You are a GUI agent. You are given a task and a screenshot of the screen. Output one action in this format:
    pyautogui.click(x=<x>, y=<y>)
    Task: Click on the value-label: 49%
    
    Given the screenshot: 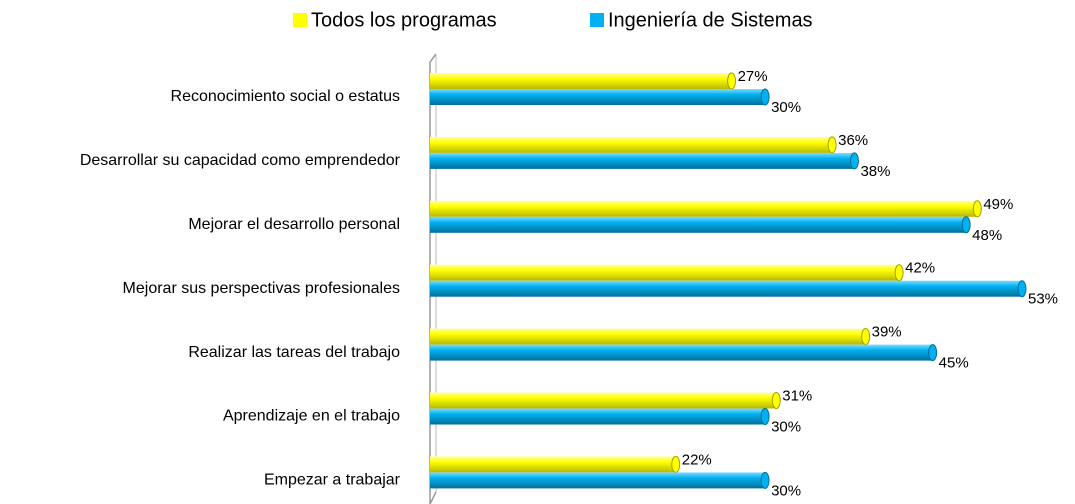 What is the action you would take?
    pyautogui.click(x=998, y=204)
    